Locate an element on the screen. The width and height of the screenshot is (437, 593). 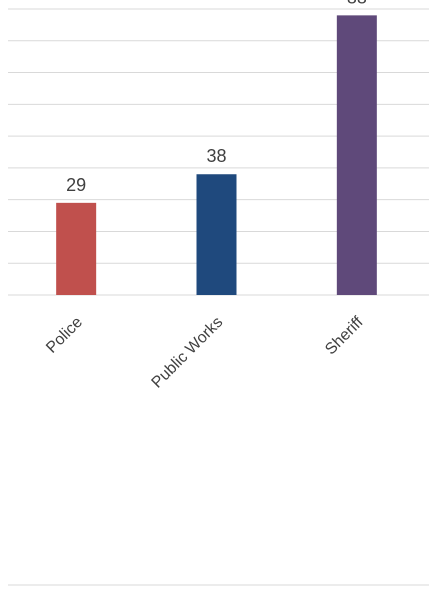
bar-sheriff is located at coordinates (356, 155).